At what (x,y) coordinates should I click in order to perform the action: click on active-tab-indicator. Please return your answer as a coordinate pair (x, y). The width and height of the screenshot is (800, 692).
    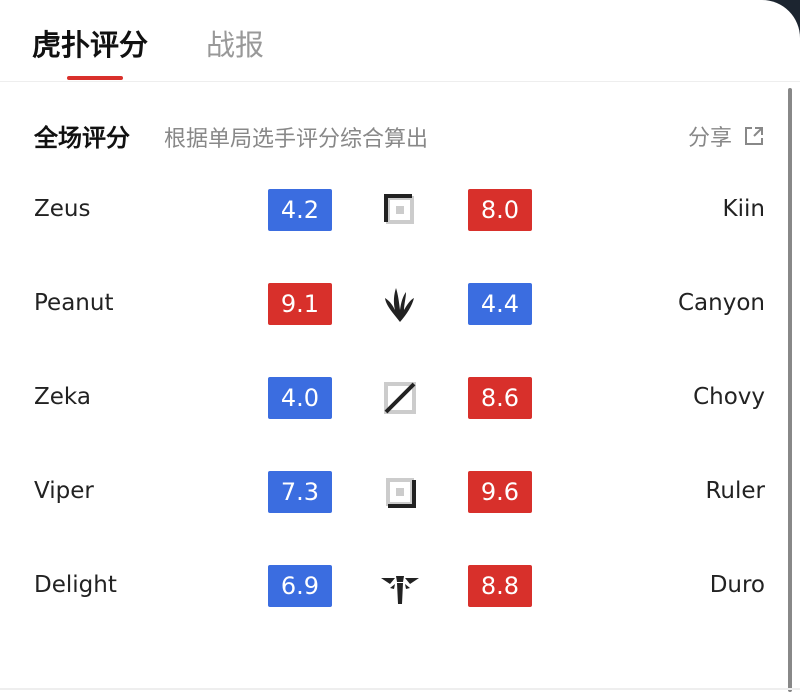
    Looking at the image, I should click on (95, 78).